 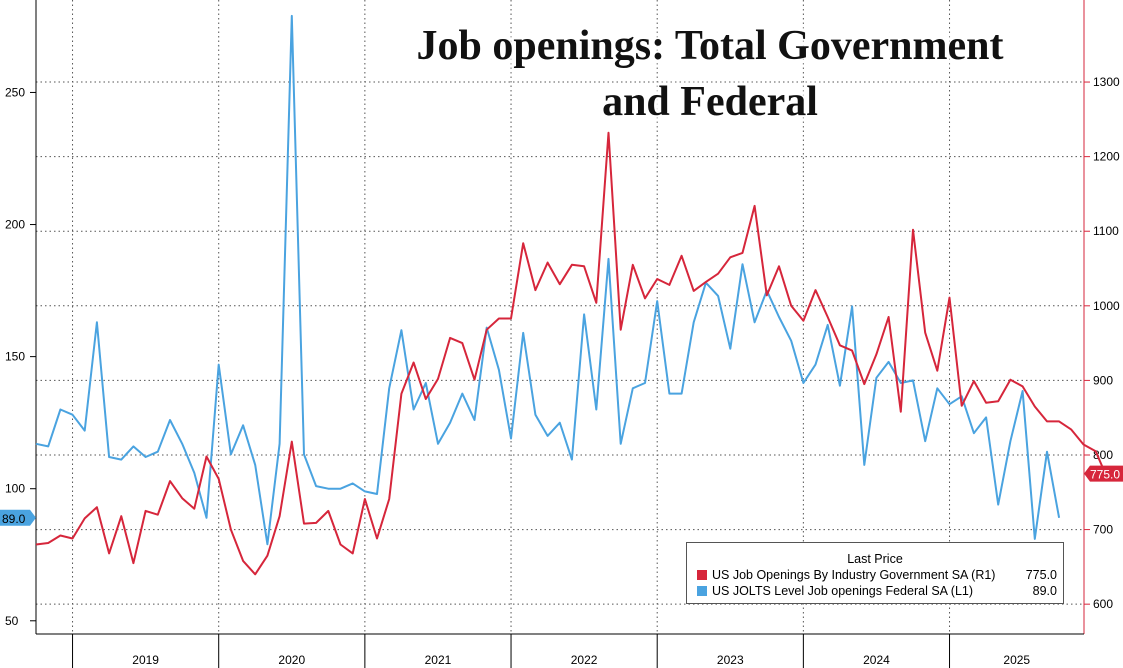 What do you see at coordinates (1103, 317) in the screenshot?
I see `right-axis-band` at bounding box center [1103, 317].